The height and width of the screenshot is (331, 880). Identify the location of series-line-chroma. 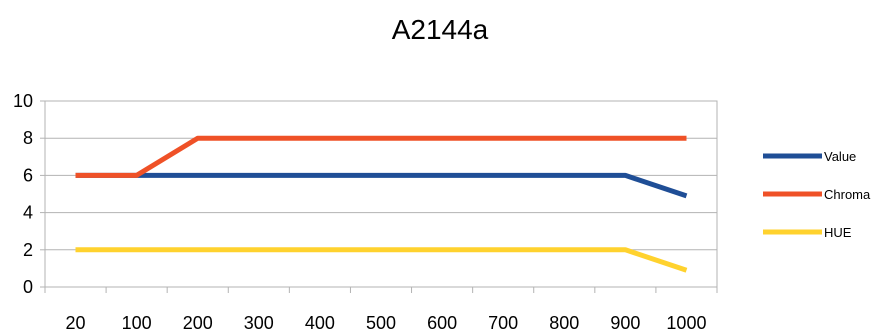
(381, 156).